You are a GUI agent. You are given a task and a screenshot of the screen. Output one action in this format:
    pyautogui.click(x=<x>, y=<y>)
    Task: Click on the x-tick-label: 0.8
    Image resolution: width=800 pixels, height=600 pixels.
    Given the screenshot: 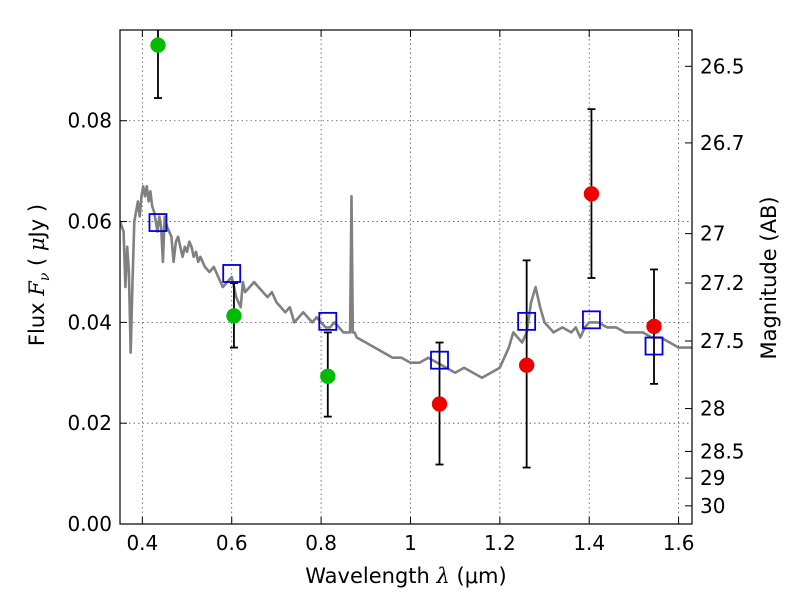 What is the action you would take?
    pyautogui.click(x=321, y=543)
    